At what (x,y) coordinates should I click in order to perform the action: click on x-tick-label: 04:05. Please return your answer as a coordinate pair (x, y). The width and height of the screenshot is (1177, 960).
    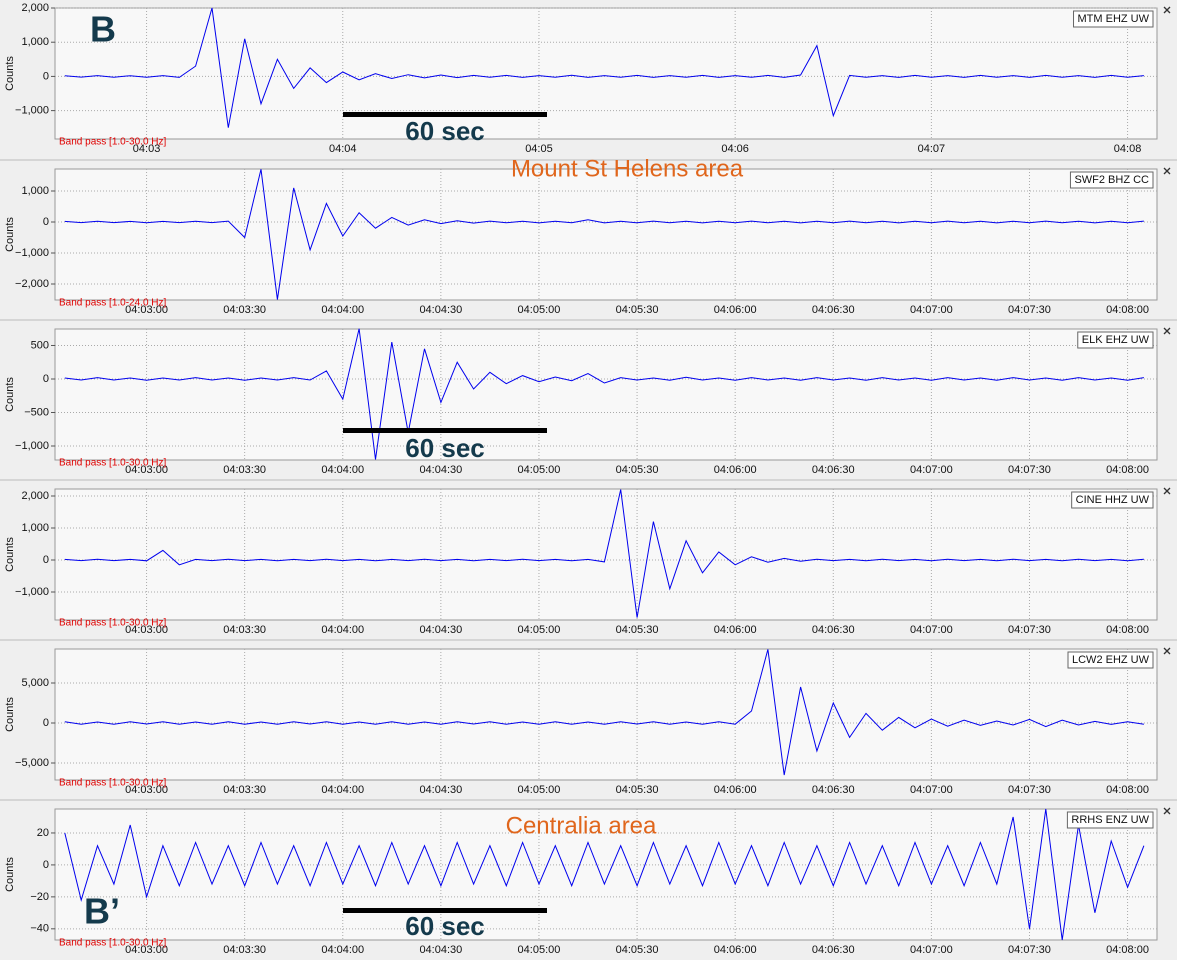
    Looking at the image, I should click on (539, 149).